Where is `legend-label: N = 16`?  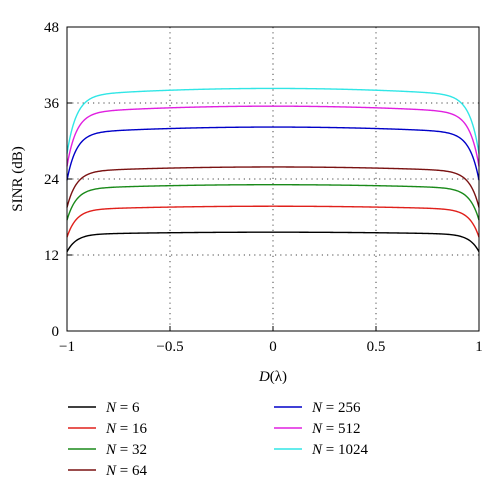 legend-label: N = 16 is located at coordinates (126, 429).